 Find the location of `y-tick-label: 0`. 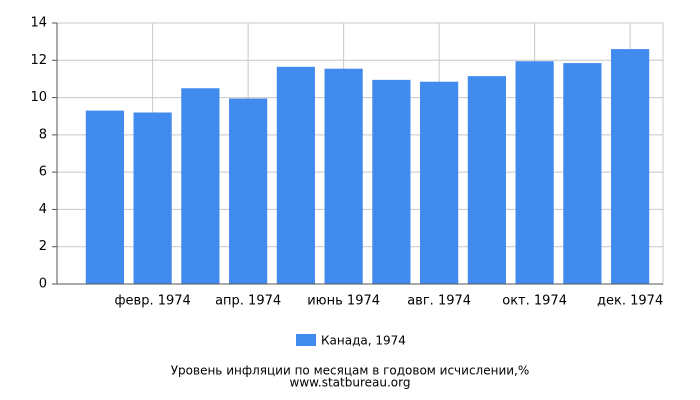

y-tick-label: 0 is located at coordinates (43, 284).